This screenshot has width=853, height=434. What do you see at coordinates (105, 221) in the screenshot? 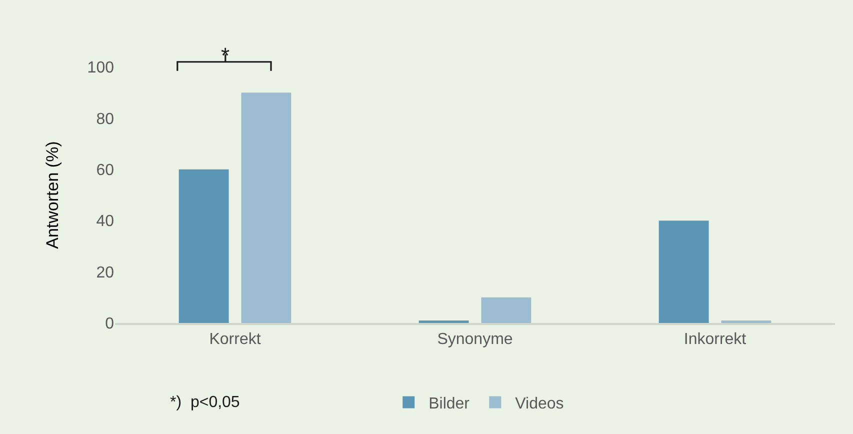
I see `y-tick-label: 40` at bounding box center [105, 221].